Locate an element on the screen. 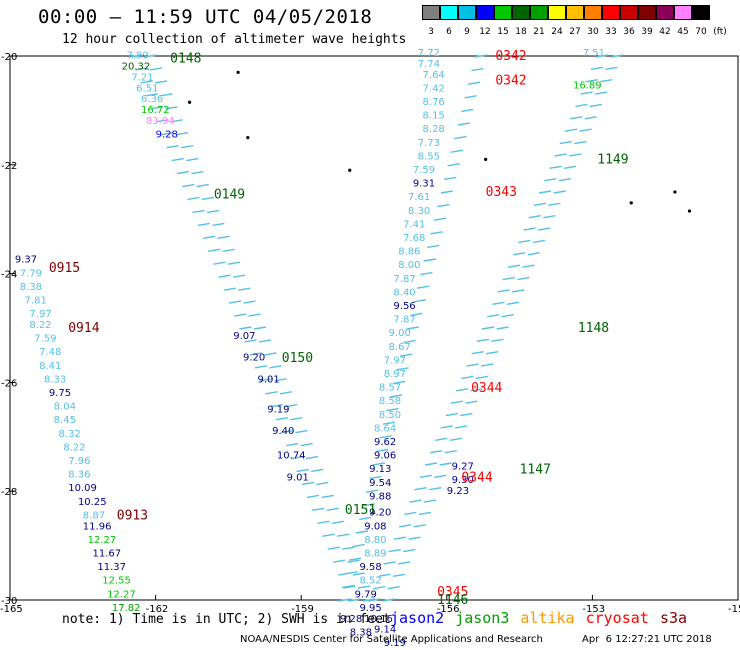 Image resolution: width=740 pixels, height=650 pixels. wave-height-label: 7.74 is located at coordinates (429, 64).